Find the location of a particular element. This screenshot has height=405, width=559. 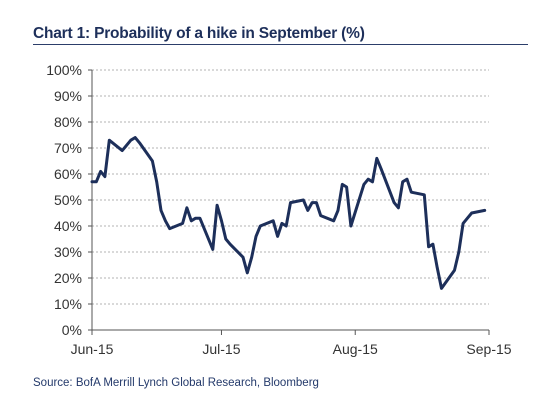

x-tick-labels: Jun-15 Jul-15 Aug-15 Sep-15 is located at coordinates (291, 343).